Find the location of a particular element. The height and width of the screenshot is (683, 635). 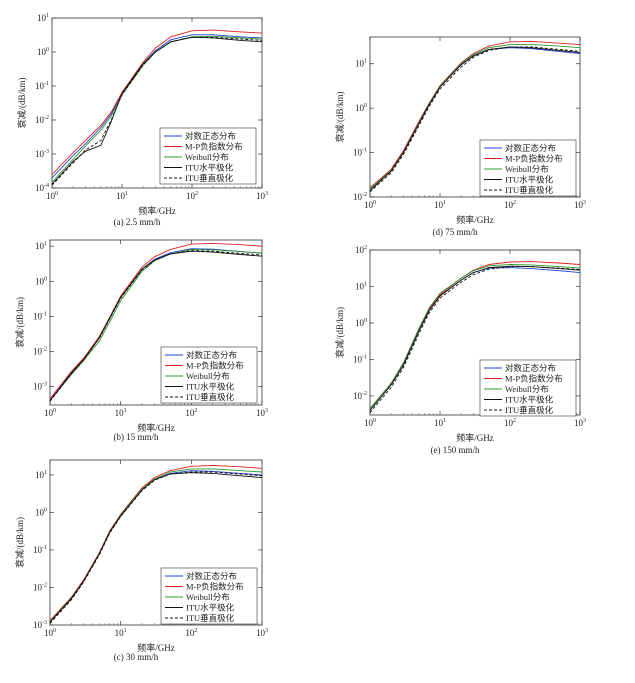

y-ticks: 10⁻² 10⁻¹ 10⁰ 10¹ is located at coordinates (466, 130).